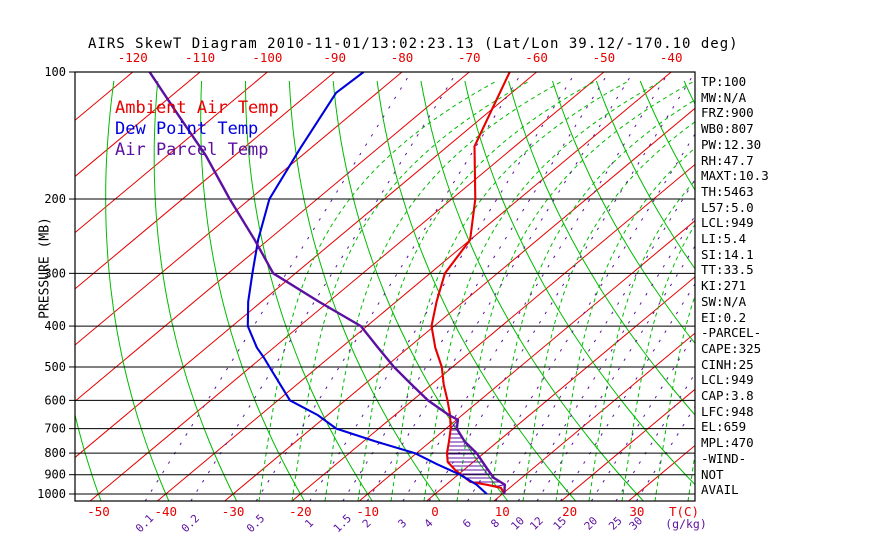 The image size is (870, 560). I want to click on temp-top-tick-label: -100, so click(267, 57).